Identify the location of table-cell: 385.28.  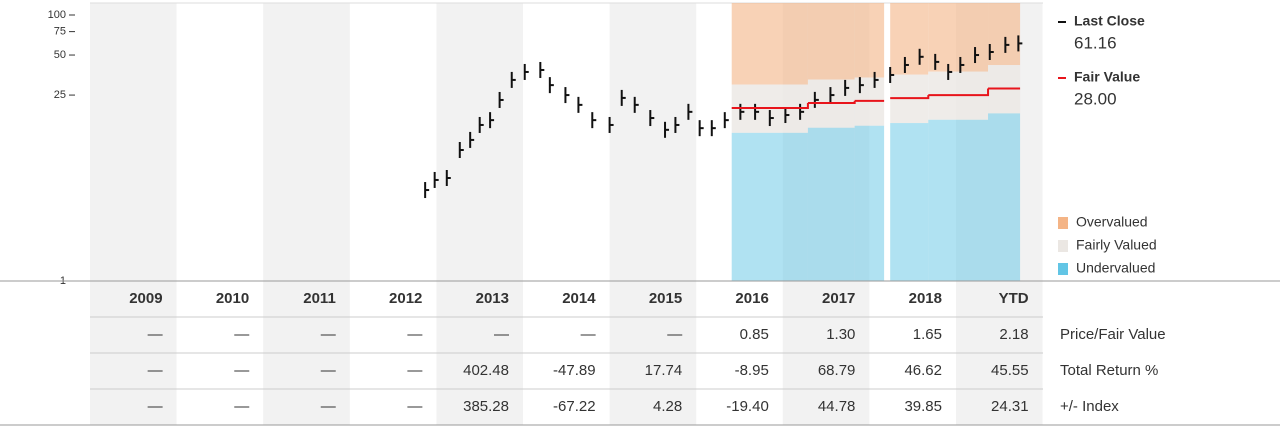
(486, 406).